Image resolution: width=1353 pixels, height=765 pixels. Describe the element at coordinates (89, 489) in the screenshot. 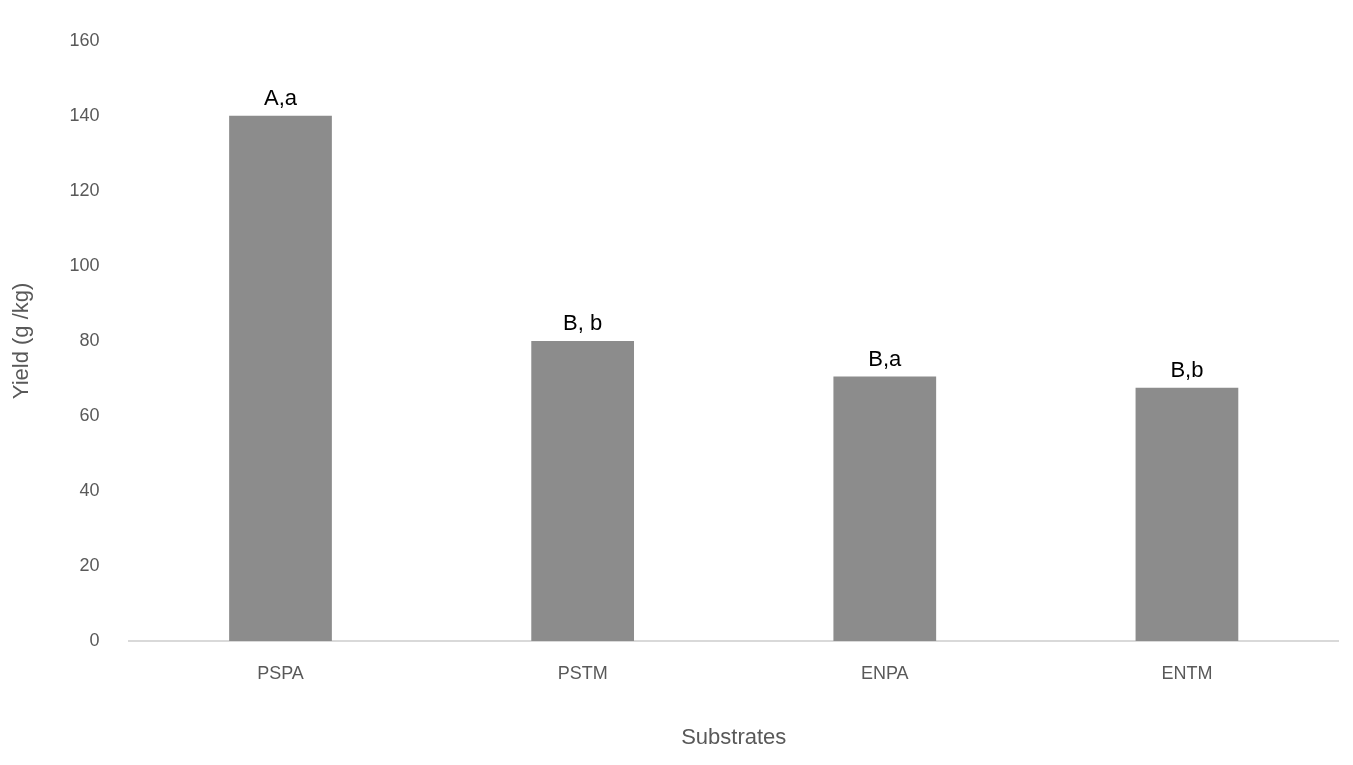

I see `y-tick-label: 40` at that location.